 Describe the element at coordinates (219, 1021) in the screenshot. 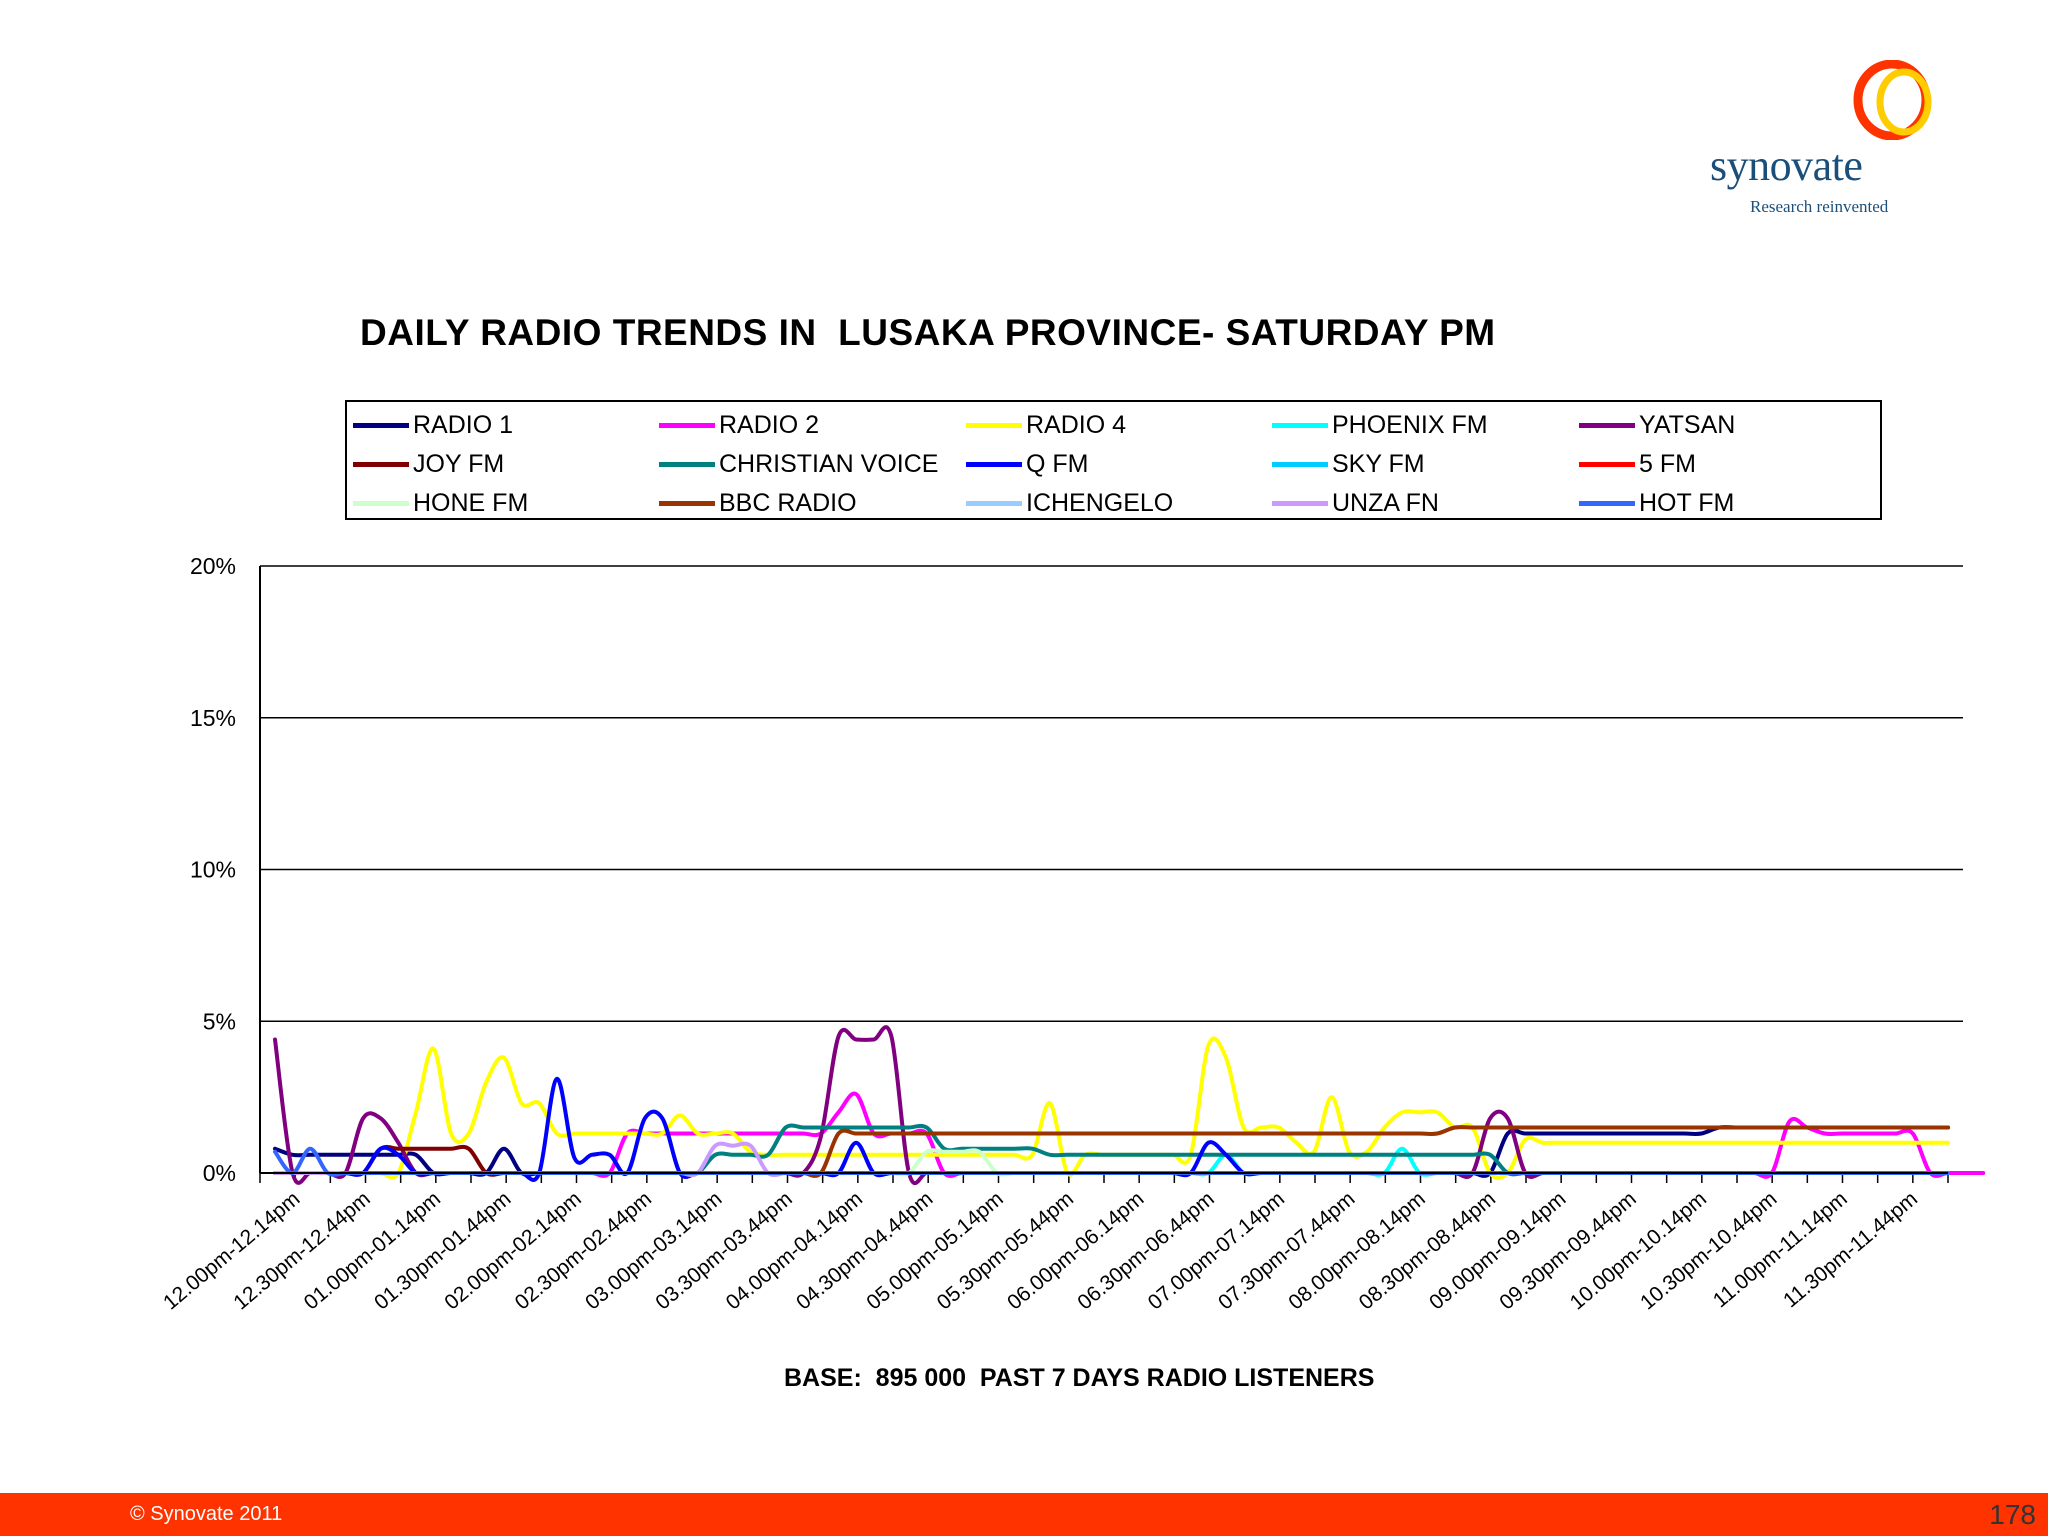

I see `y-tick-label: 5%` at that location.